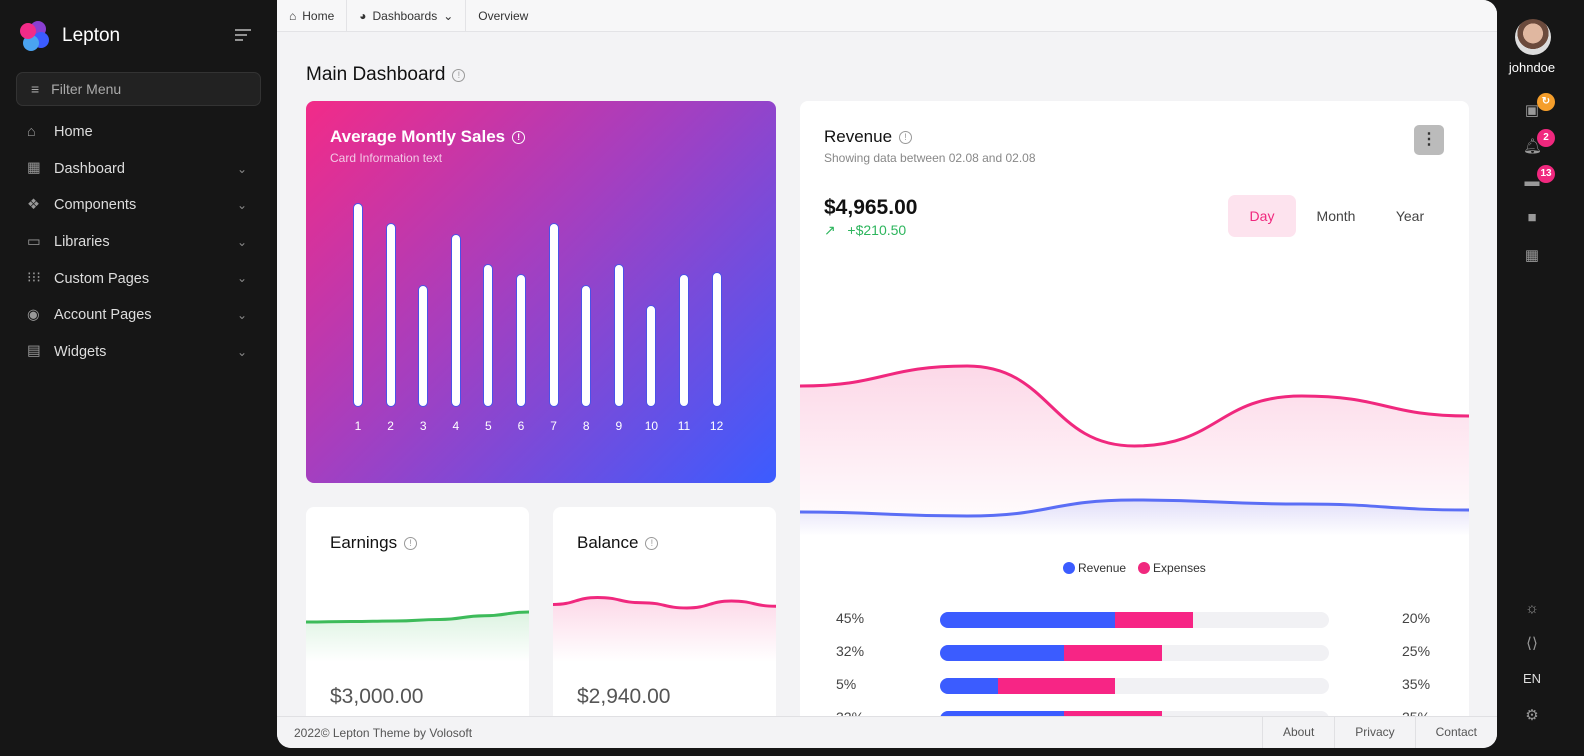 This screenshot has height=756, width=1584. What do you see at coordinates (138, 352) in the screenshot?
I see `sidebar-item-widgets: ▤ Widgets ⌄` at bounding box center [138, 352].